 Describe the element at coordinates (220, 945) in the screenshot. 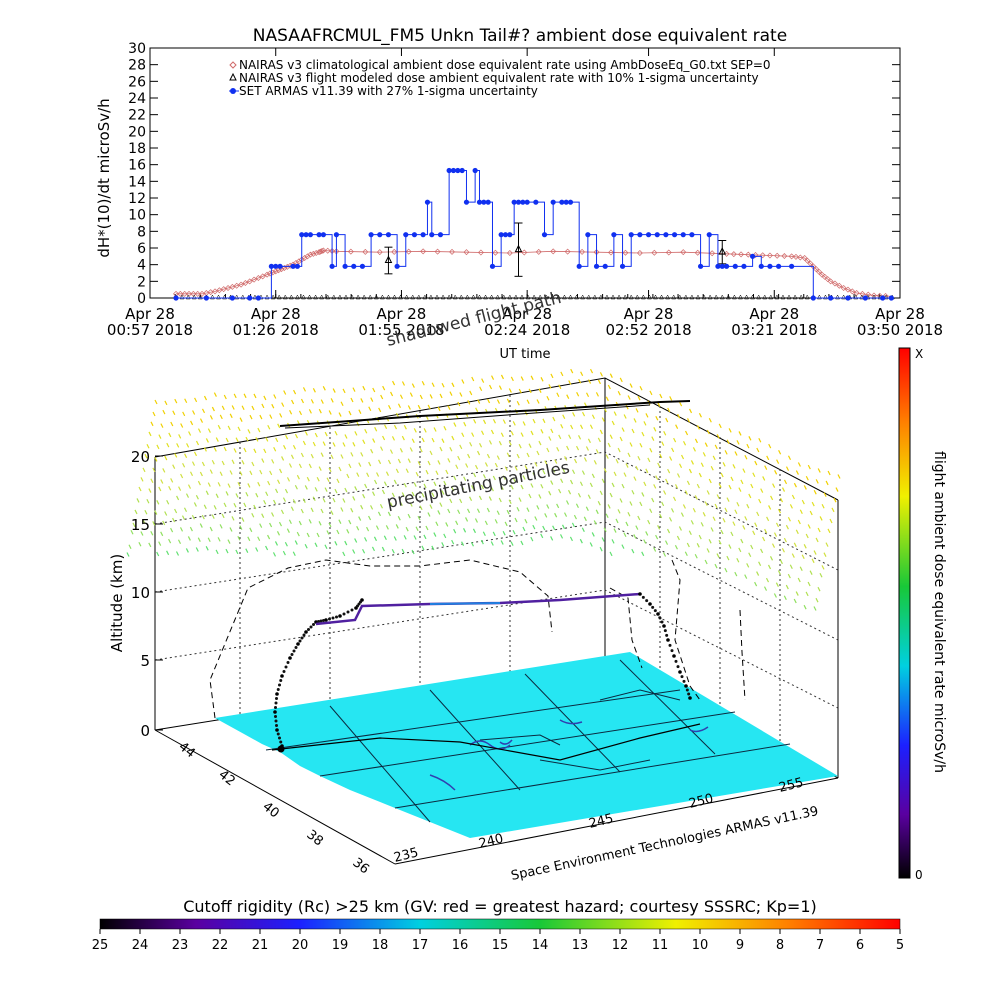

I see `rigidity-tick-label: 22` at that location.